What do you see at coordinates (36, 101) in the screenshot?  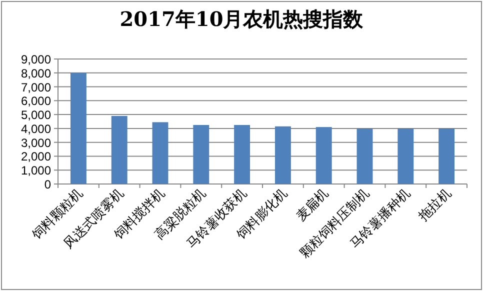 I see `y-tick-label: 6,000` at bounding box center [36, 101].